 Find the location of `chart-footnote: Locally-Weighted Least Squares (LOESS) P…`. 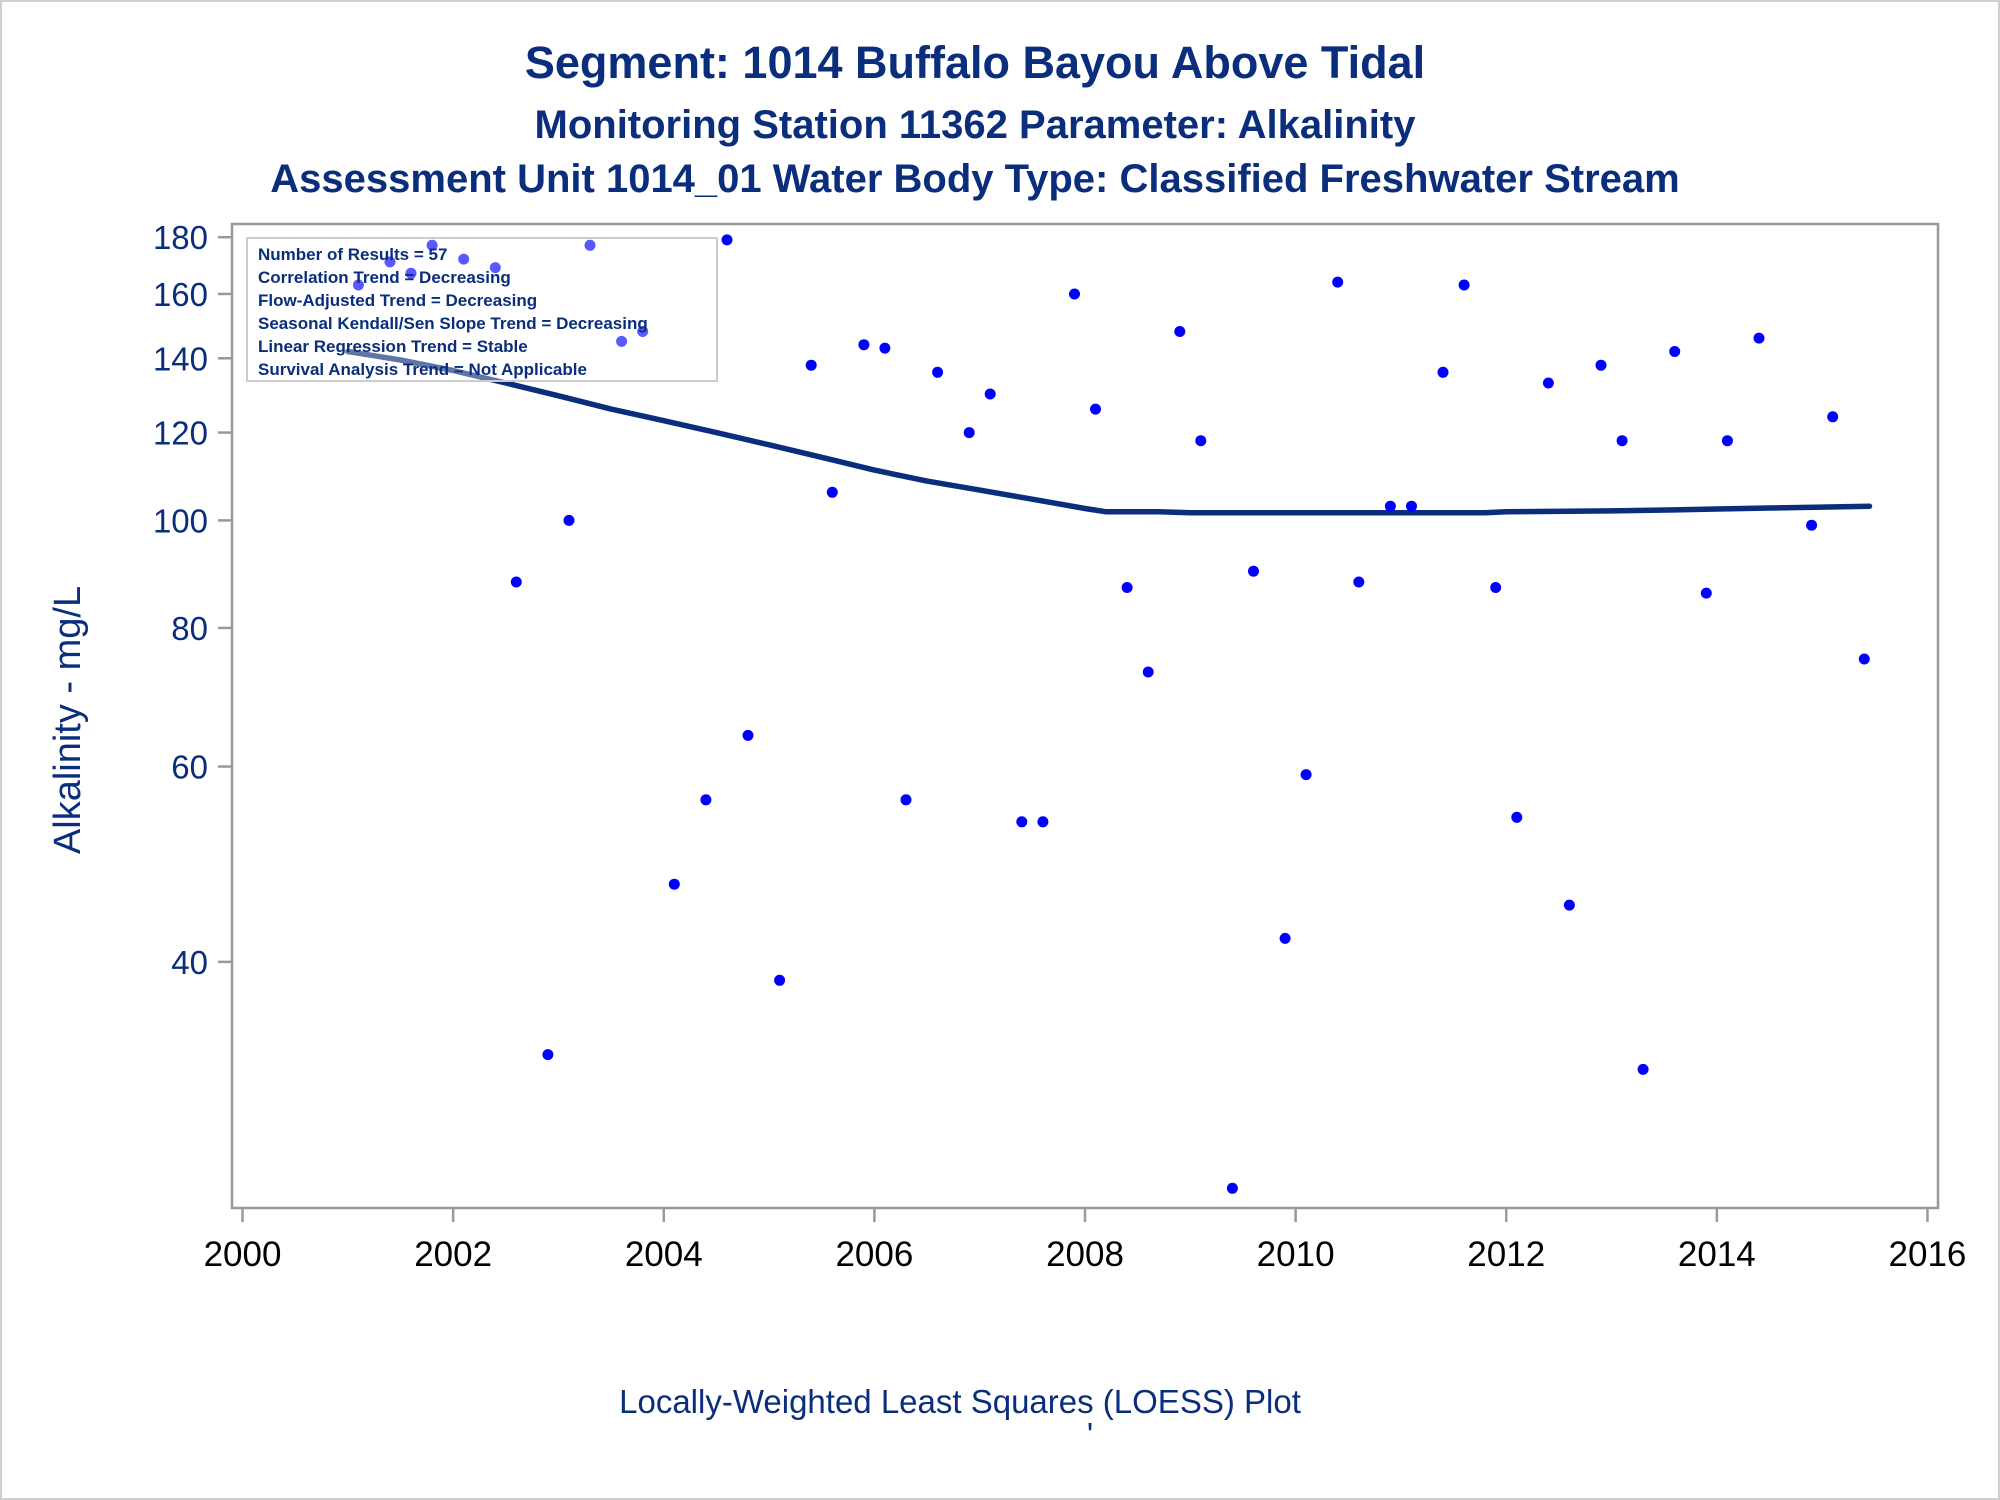

chart-footnote: Locally-Weighted Least Squares (LOESS) P… is located at coordinates (960, 1401).